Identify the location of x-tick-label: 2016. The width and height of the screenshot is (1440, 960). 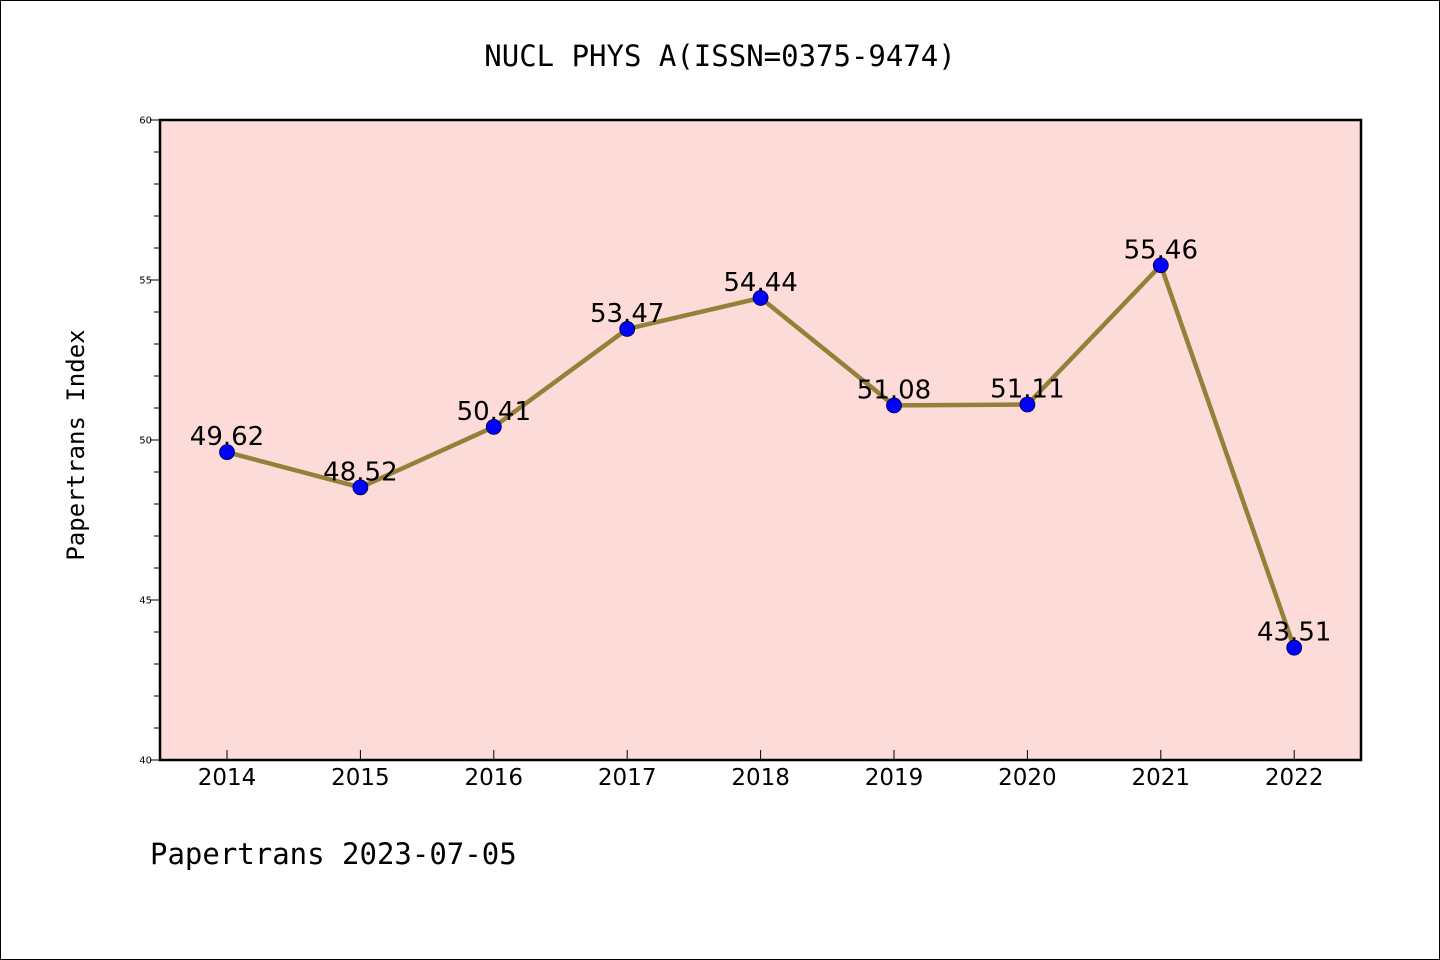
(494, 778).